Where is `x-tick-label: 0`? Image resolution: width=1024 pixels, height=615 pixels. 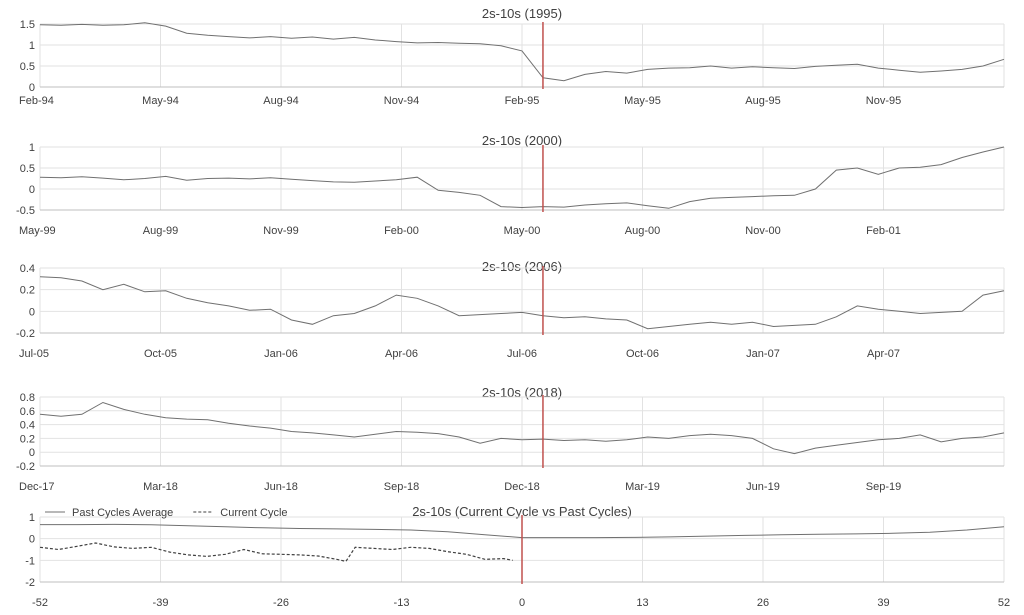
x-tick-label: 0 is located at coordinates (522, 603).